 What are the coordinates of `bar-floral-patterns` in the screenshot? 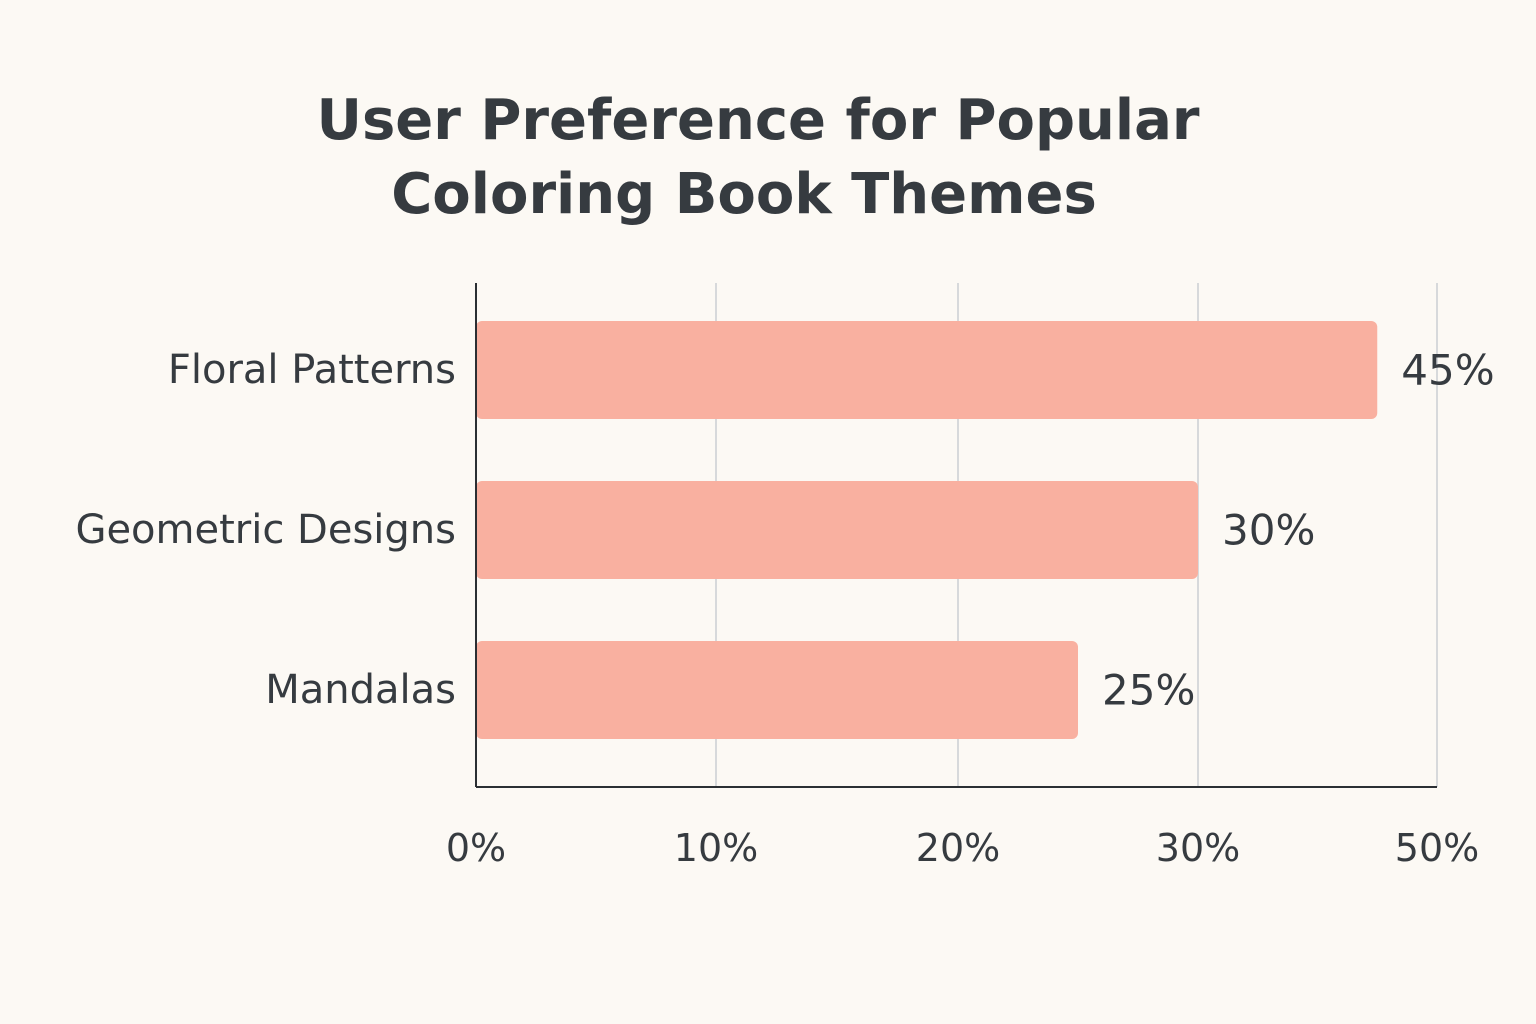 It's located at (927, 370).